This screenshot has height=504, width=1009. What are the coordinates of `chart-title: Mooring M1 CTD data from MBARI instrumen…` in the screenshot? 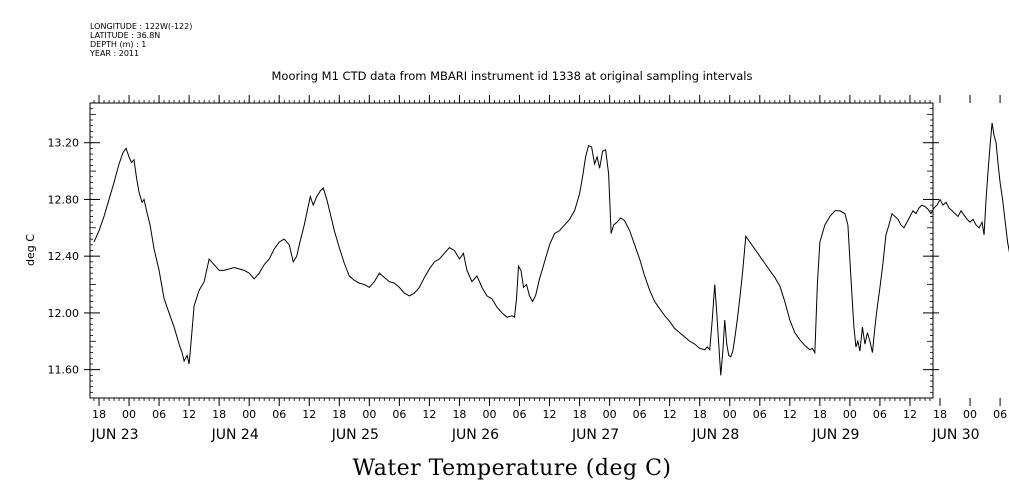 It's located at (512, 76).